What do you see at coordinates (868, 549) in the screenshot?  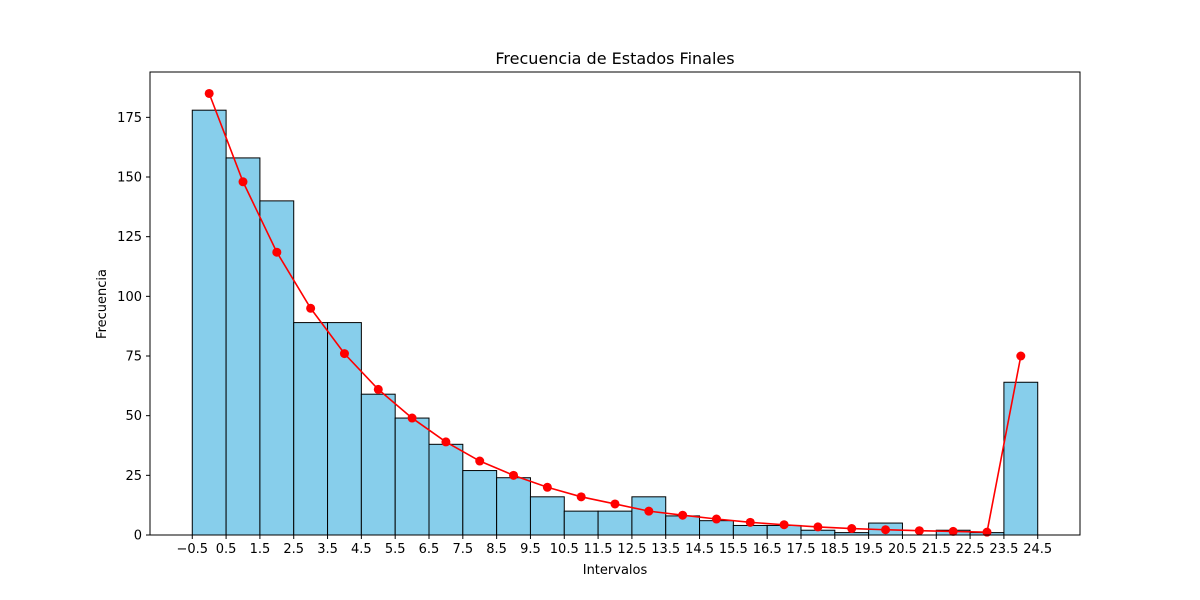 I see `x-tick-label: 19.5` at bounding box center [868, 549].